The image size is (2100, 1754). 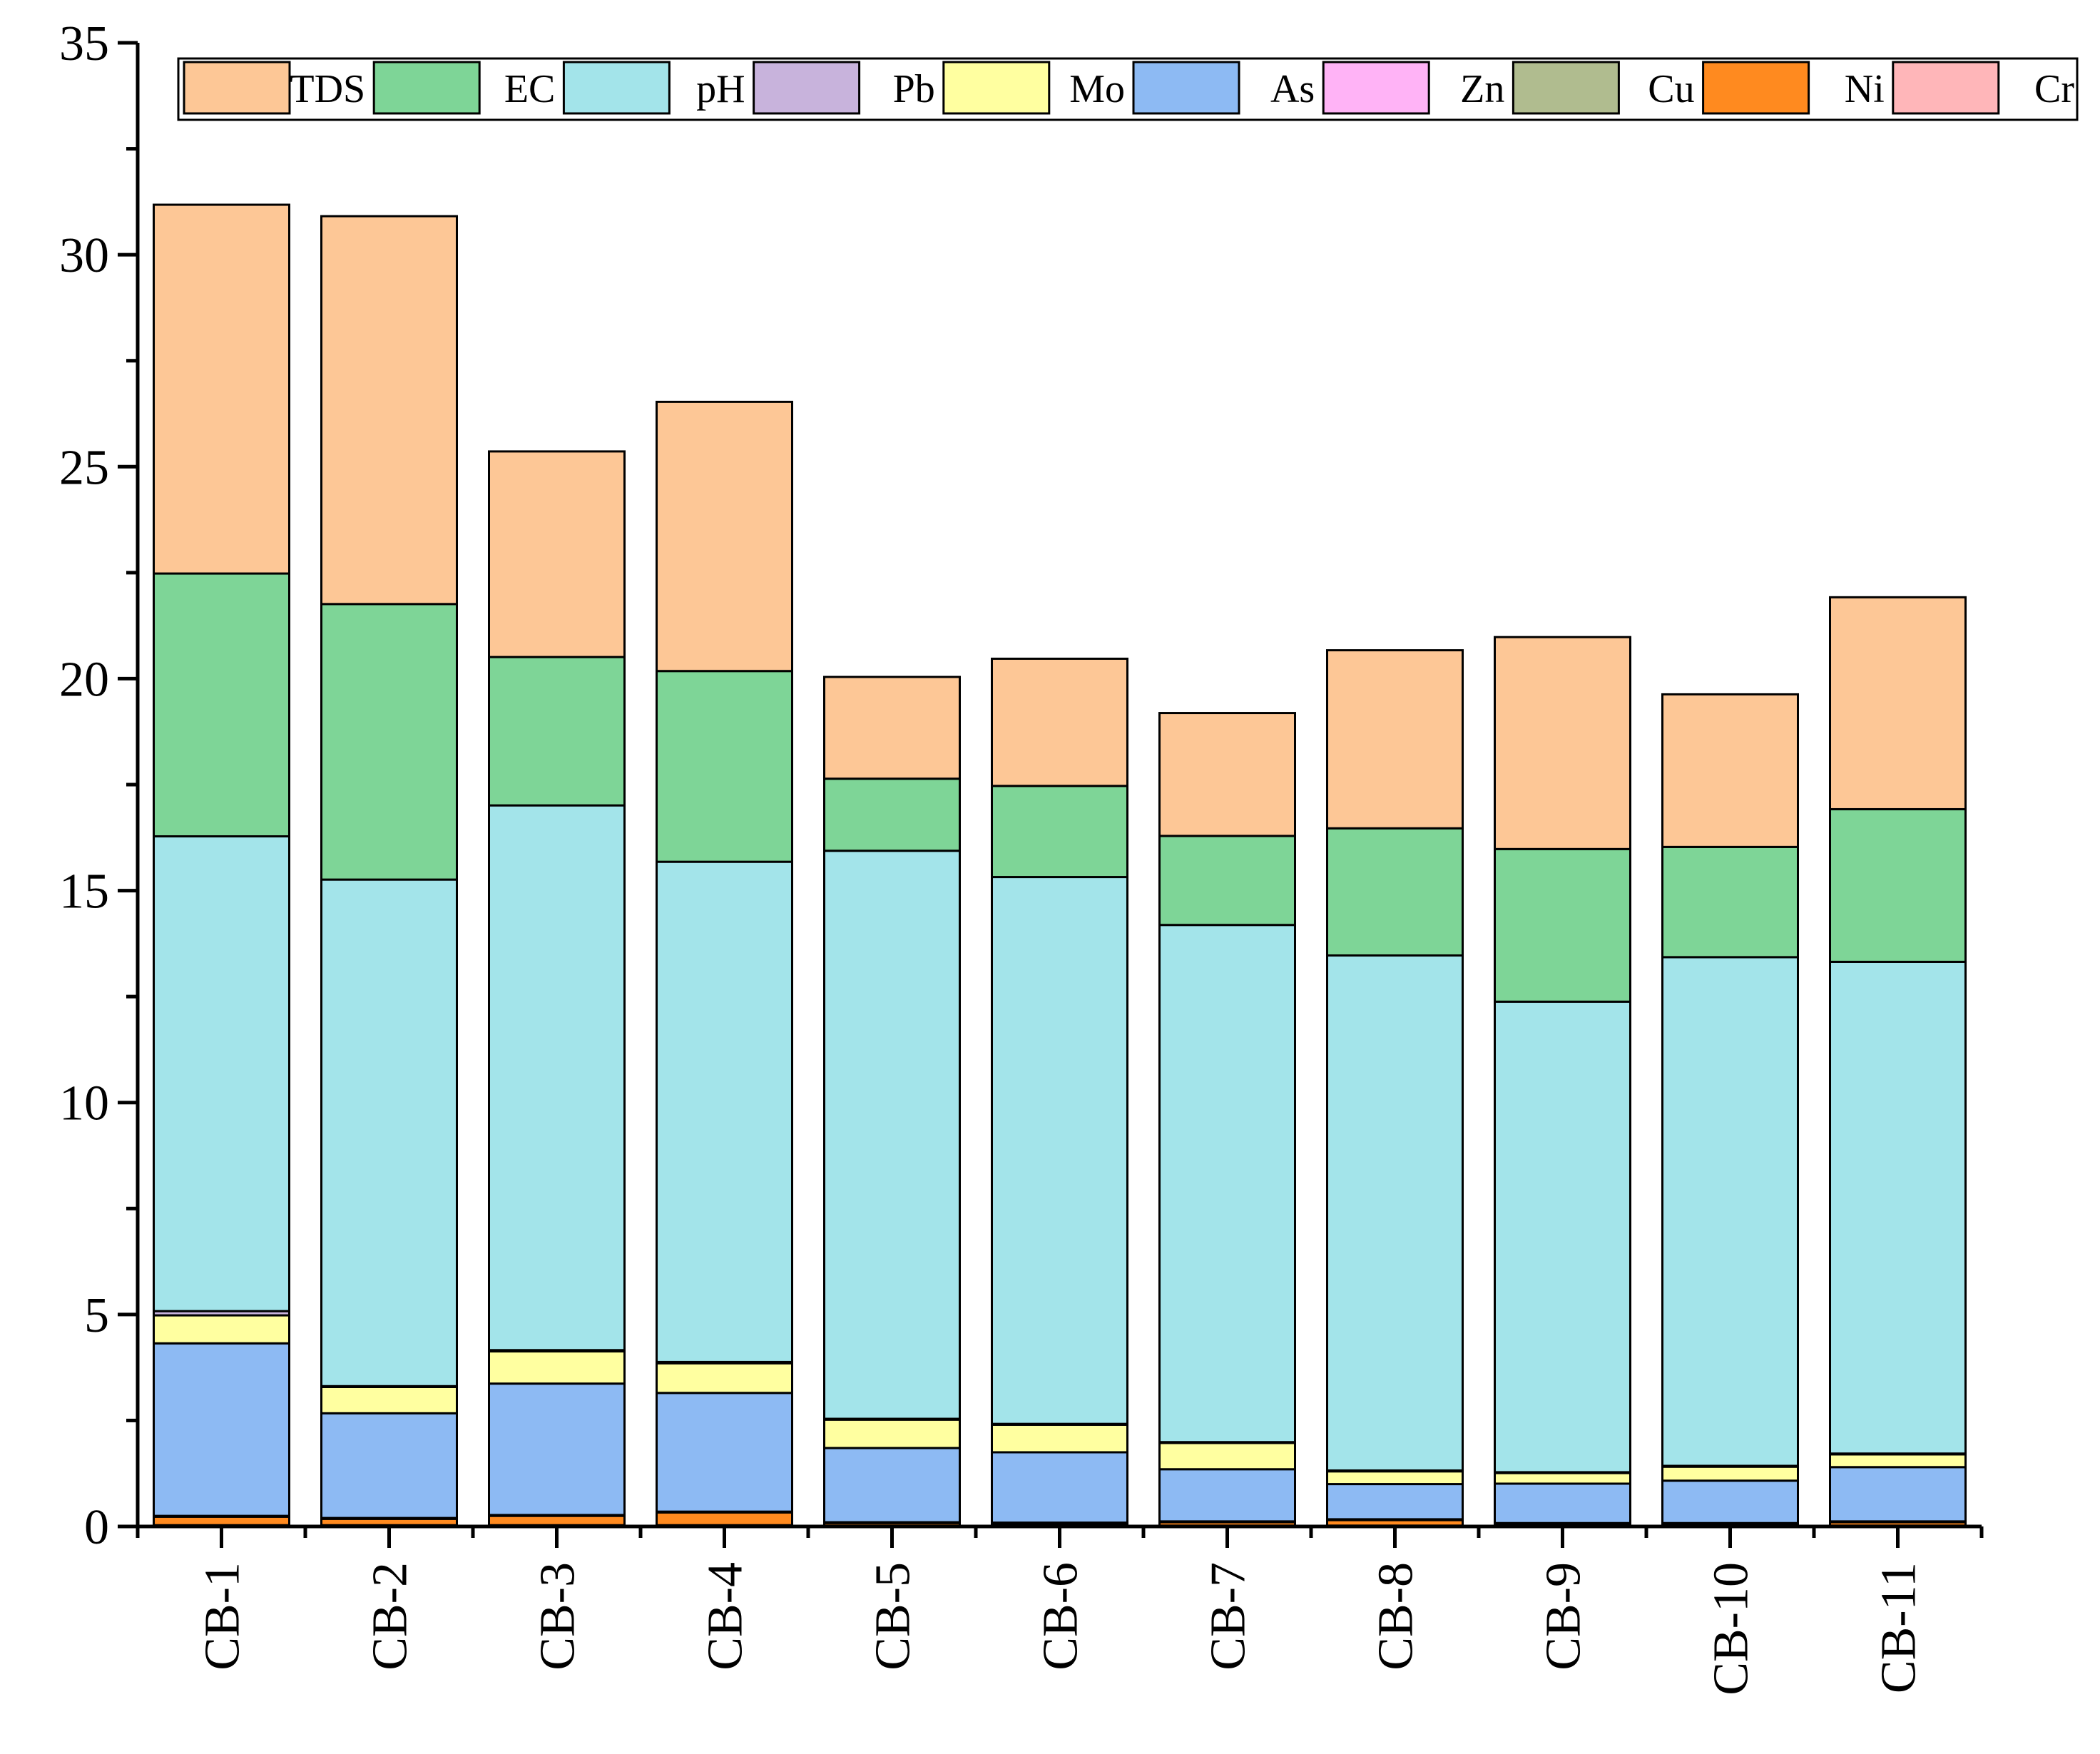 I want to click on bar-CB-1-Ni, so click(x=222, y=1520).